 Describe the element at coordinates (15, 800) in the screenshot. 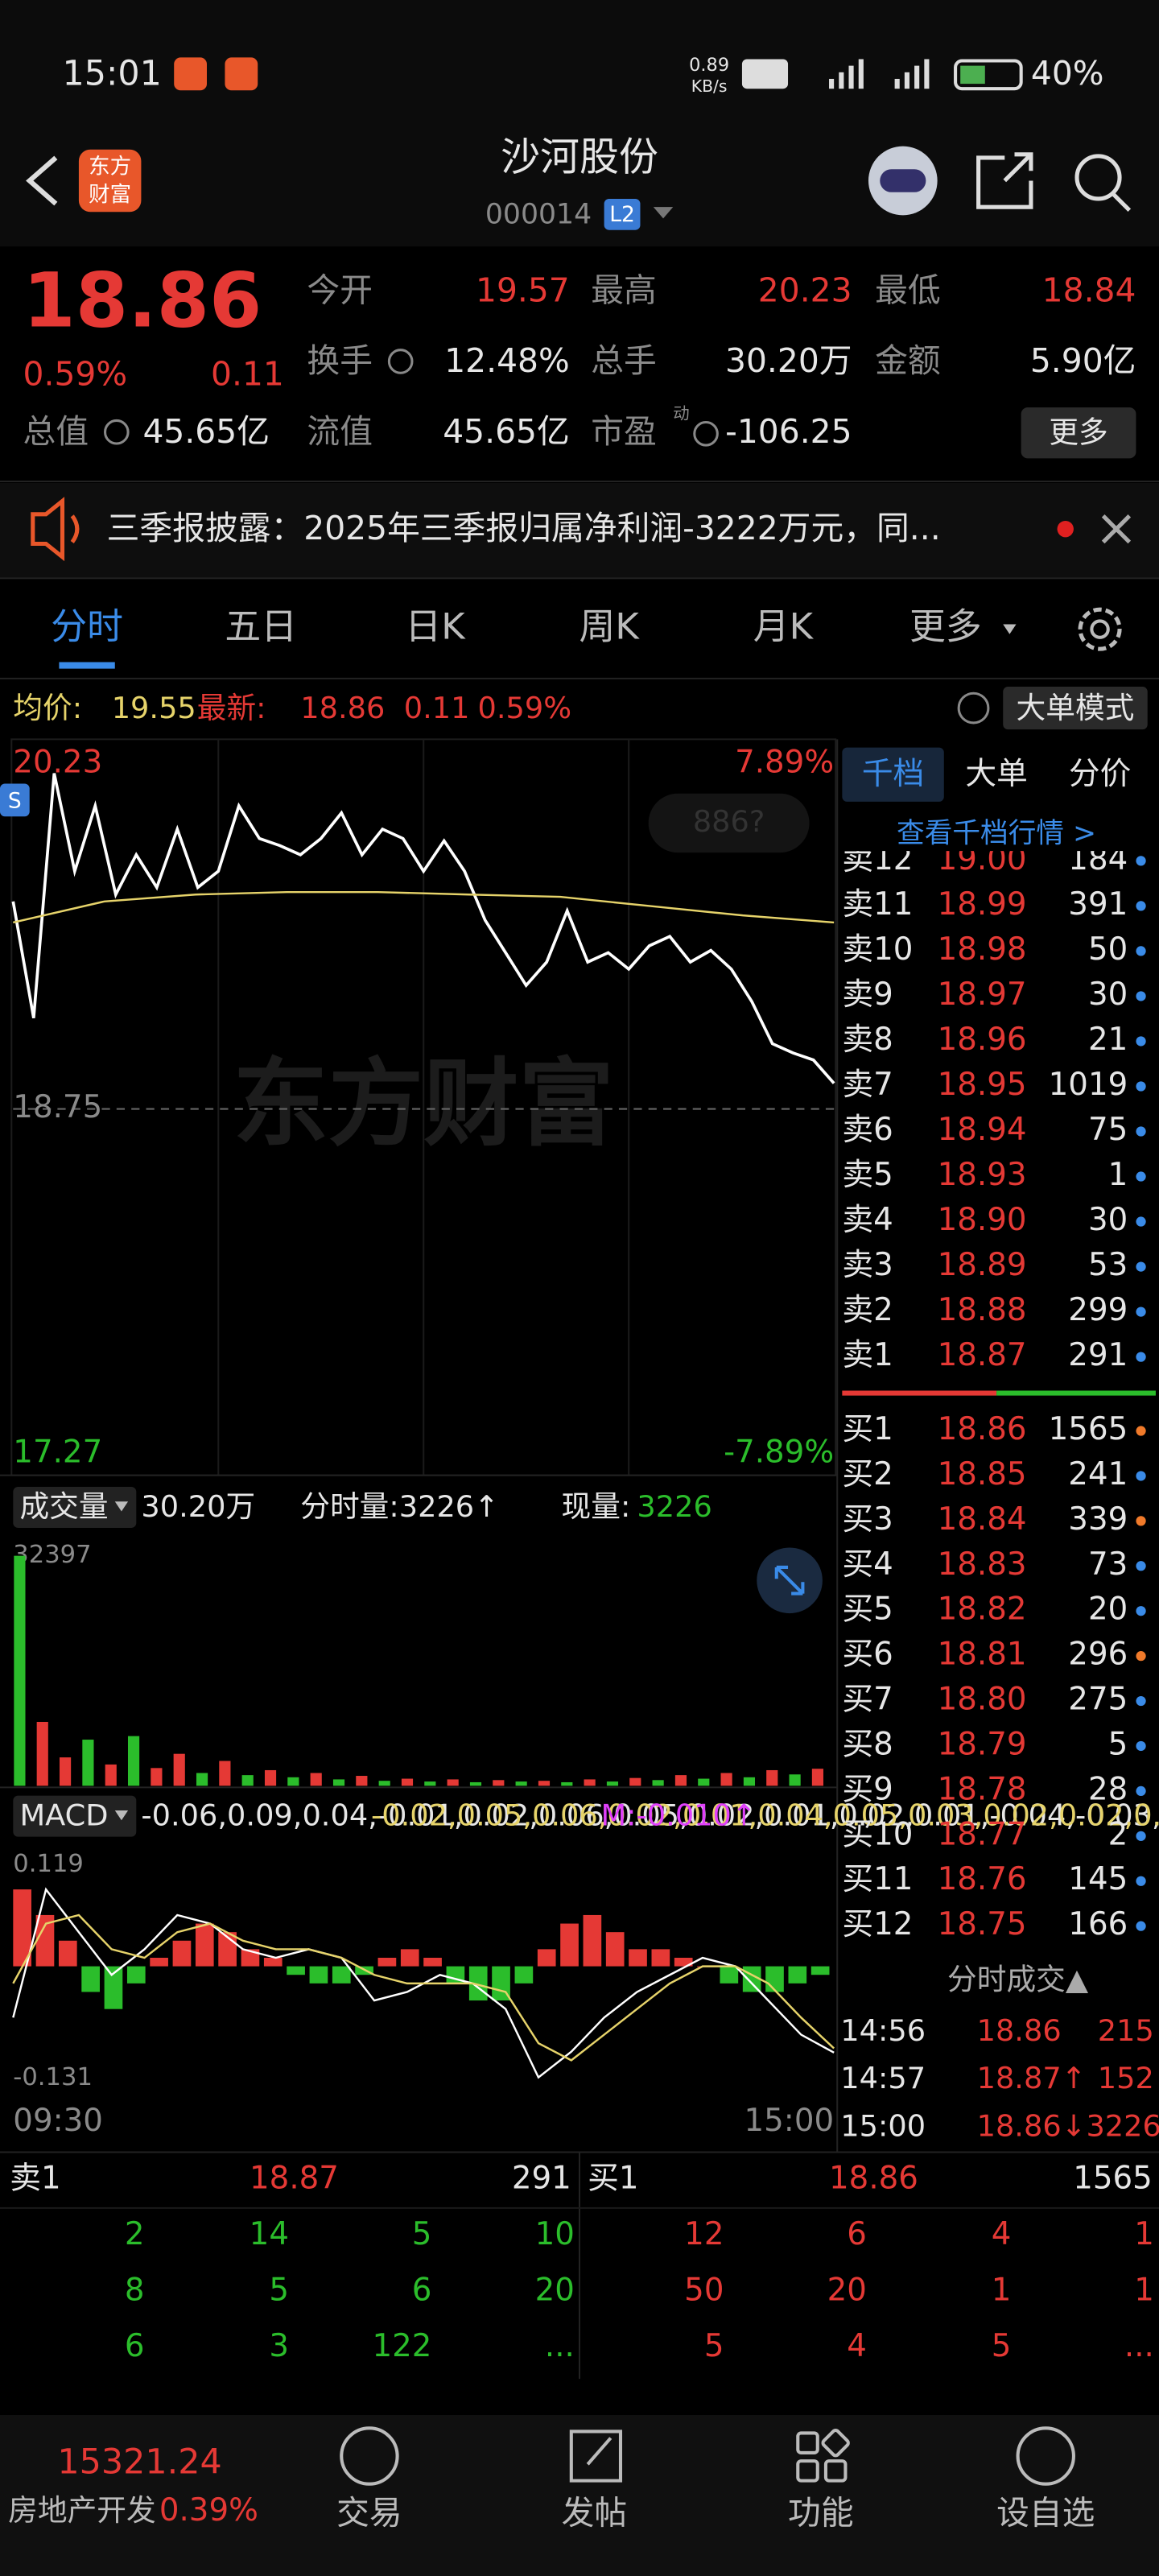

I see `marker-text: S` at that location.